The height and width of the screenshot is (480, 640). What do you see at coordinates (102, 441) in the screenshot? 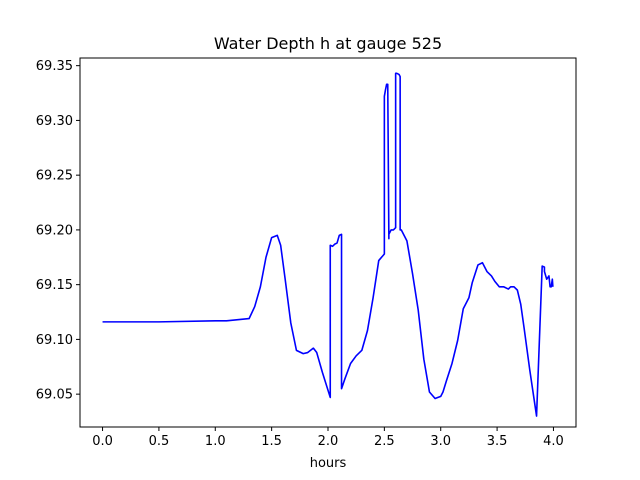
I see `x-tick-label: 0.0` at bounding box center [102, 441].